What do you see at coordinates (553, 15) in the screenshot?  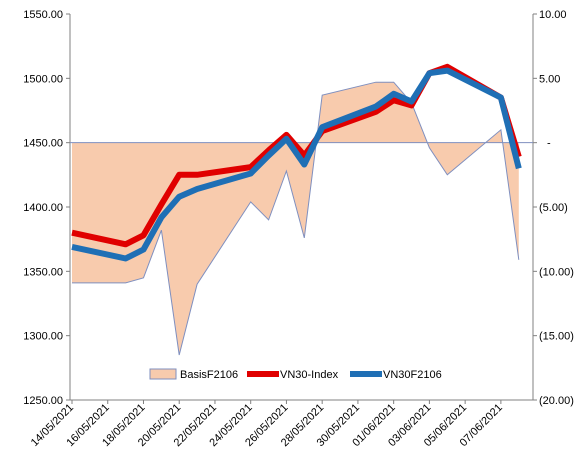 I see `right-tick-label-6: 10.00` at bounding box center [553, 15].